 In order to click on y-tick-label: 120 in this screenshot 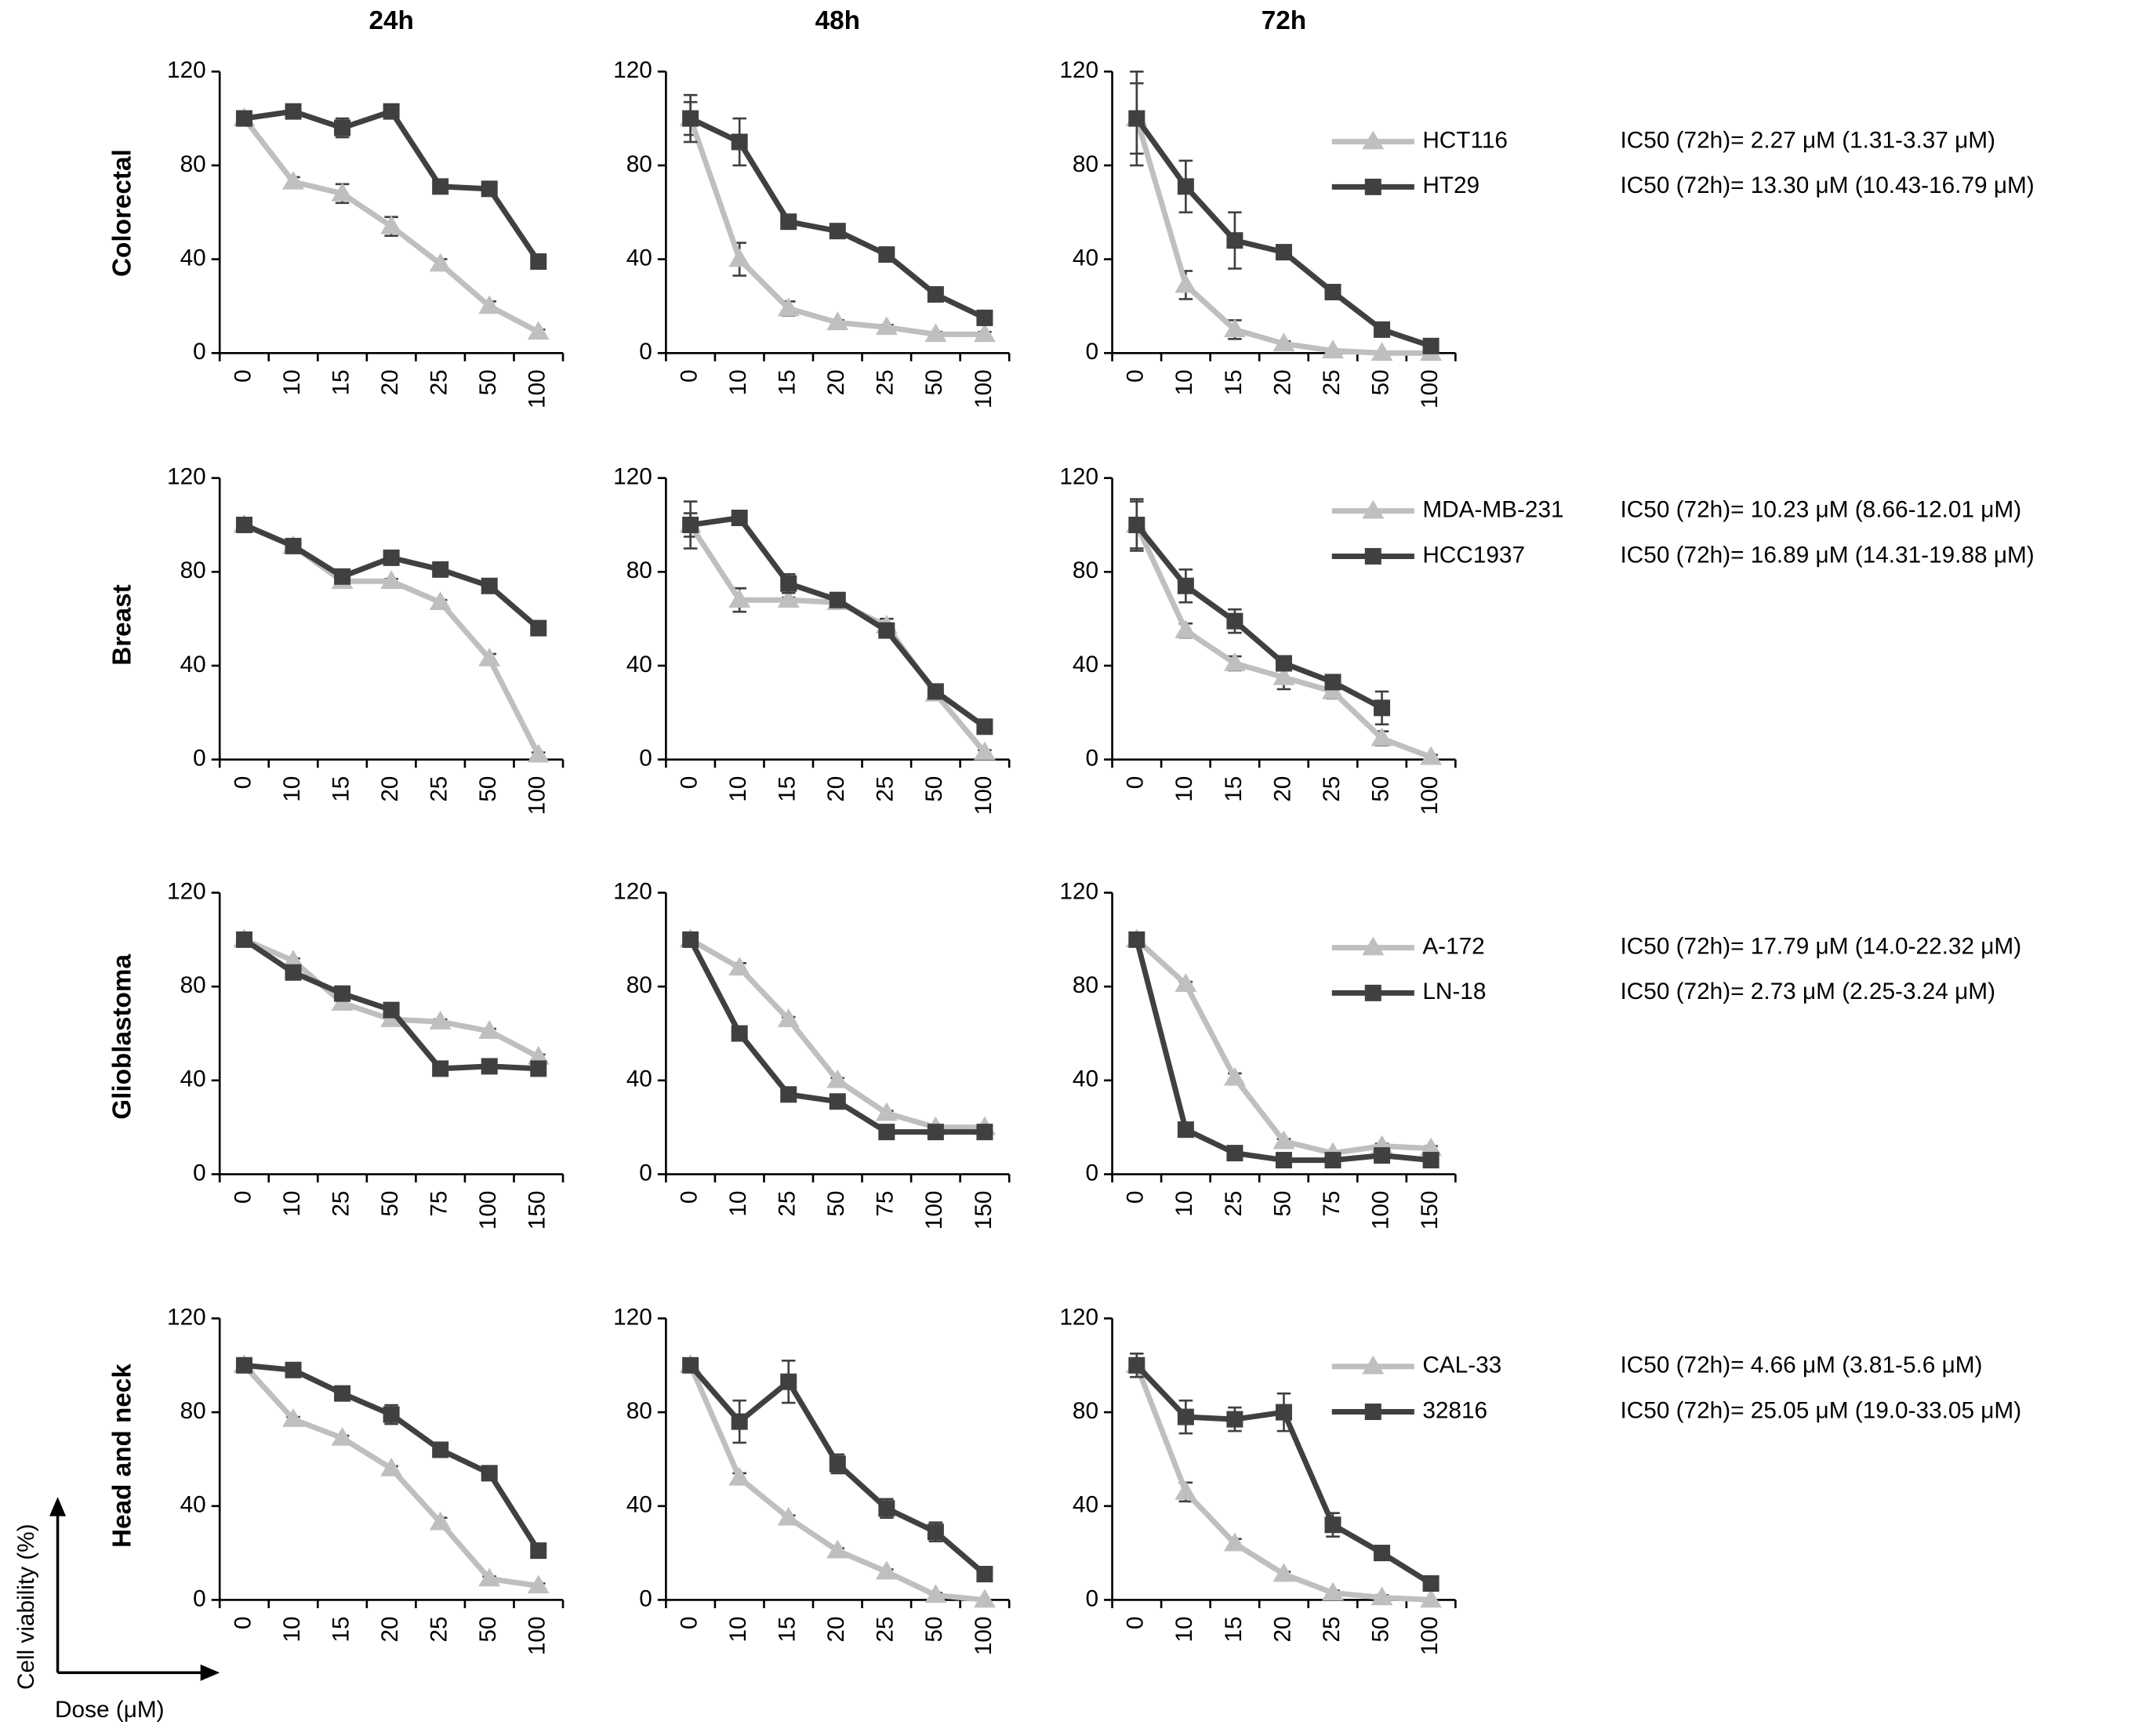, I will do `click(1078, 476)`.